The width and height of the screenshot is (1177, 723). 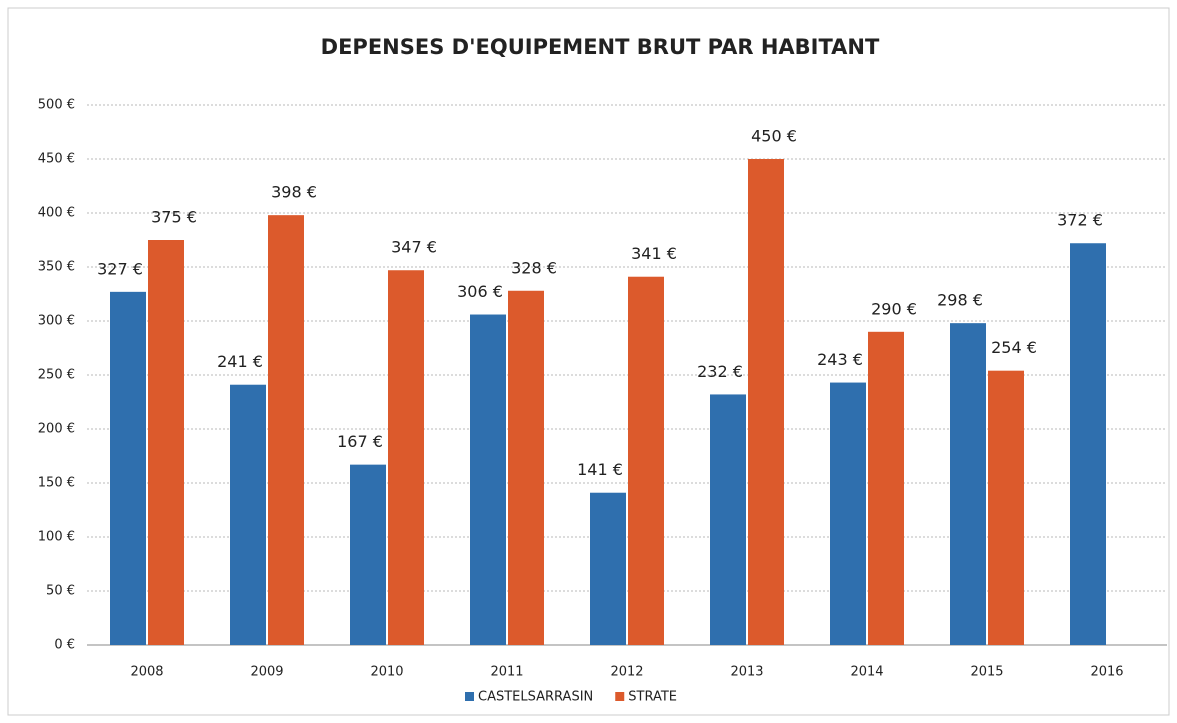 What do you see at coordinates (894, 308) in the screenshot?
I see `data-label: 290 €` at bounding box center [894, 308].